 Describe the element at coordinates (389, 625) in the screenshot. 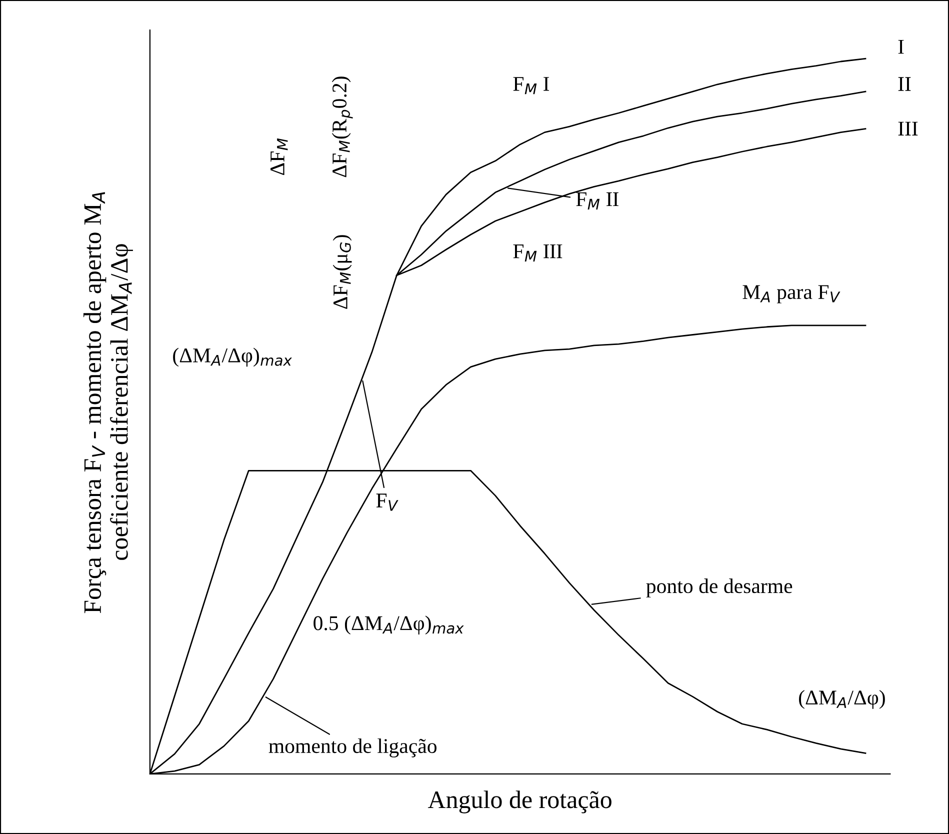

I see `annotation: 0.5 (ΔM$_{A}$/Δφ)$_{max}$` at that location.